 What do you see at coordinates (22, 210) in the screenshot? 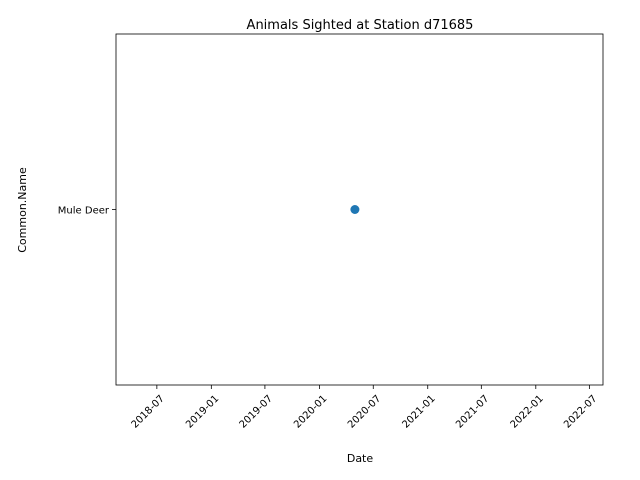
I see `y-axis-label: Common.Name` at bounding box center [22, 210].